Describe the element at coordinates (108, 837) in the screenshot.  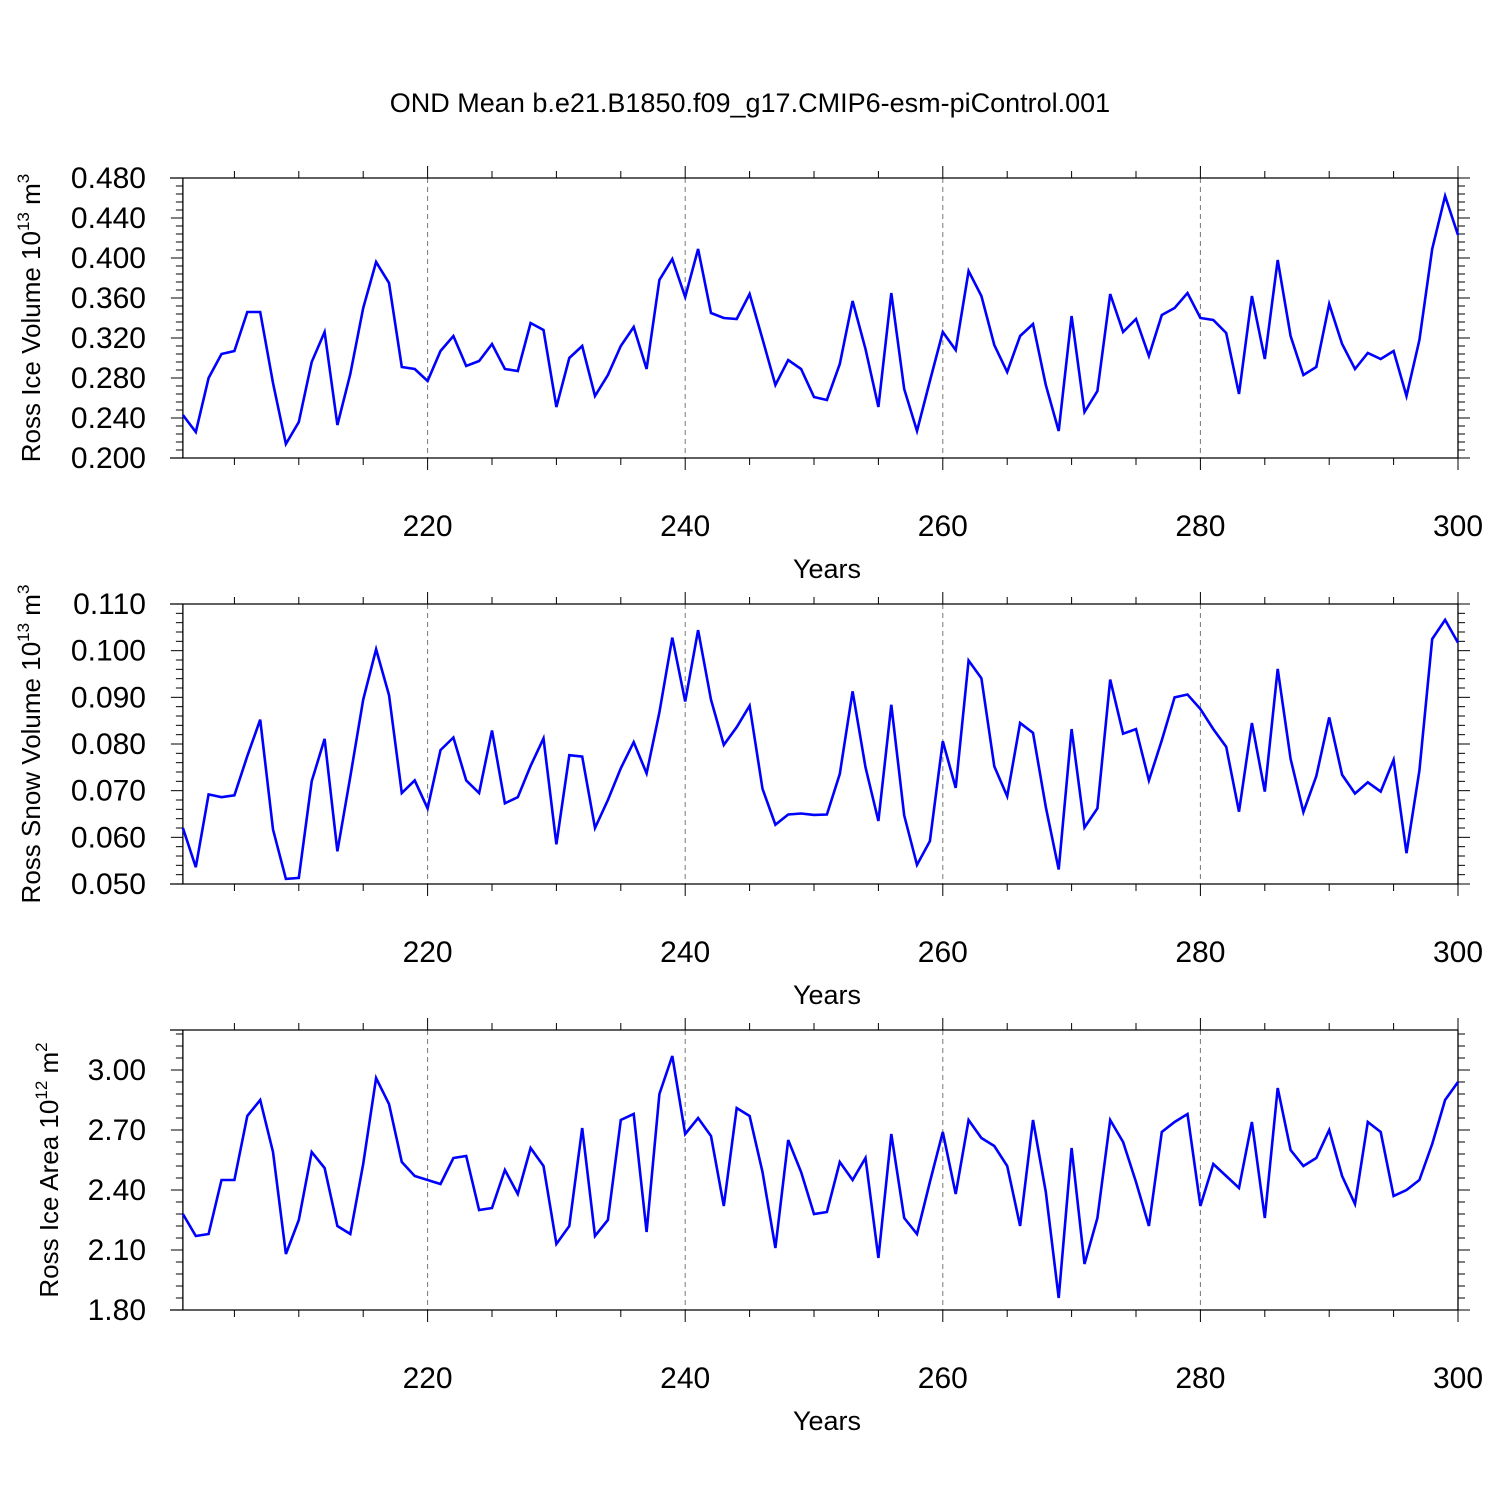
I see `y-tick-label: 0.060` at that location.